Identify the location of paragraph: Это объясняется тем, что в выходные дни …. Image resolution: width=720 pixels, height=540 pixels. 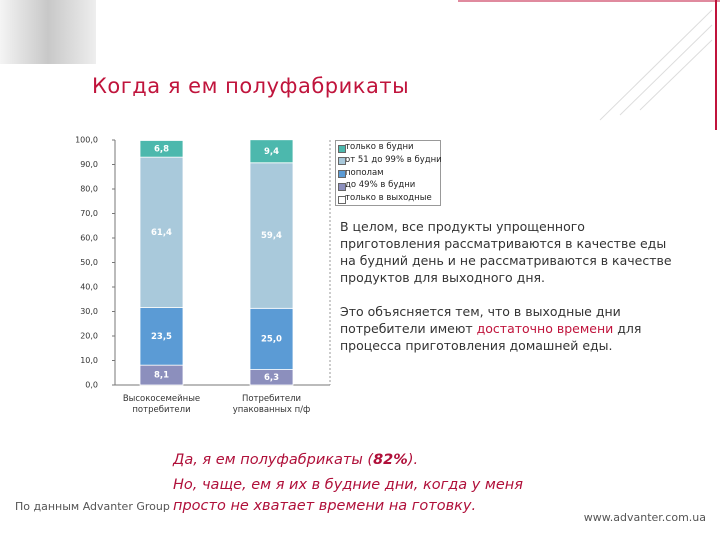
(510, 328).